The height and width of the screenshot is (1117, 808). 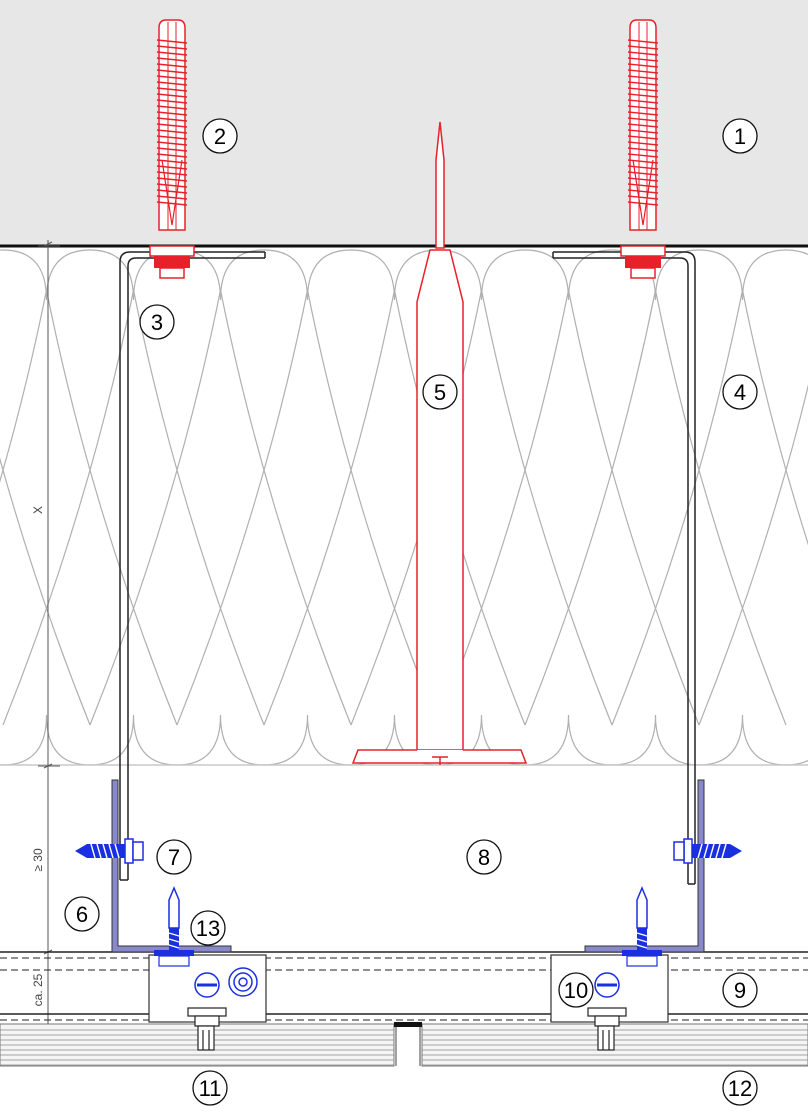 I want to click on callout-label: 4, so click(x=740, y=392).